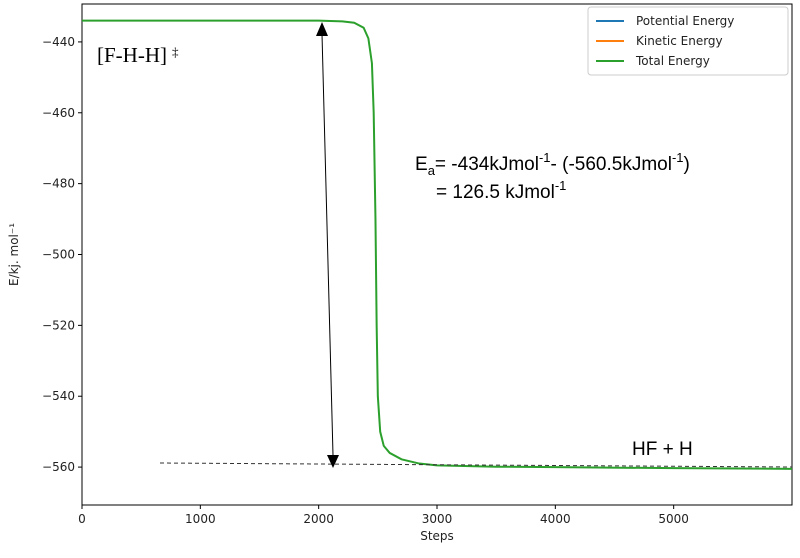  I want to click on x-tick-label: 3000, so click(437, 519).